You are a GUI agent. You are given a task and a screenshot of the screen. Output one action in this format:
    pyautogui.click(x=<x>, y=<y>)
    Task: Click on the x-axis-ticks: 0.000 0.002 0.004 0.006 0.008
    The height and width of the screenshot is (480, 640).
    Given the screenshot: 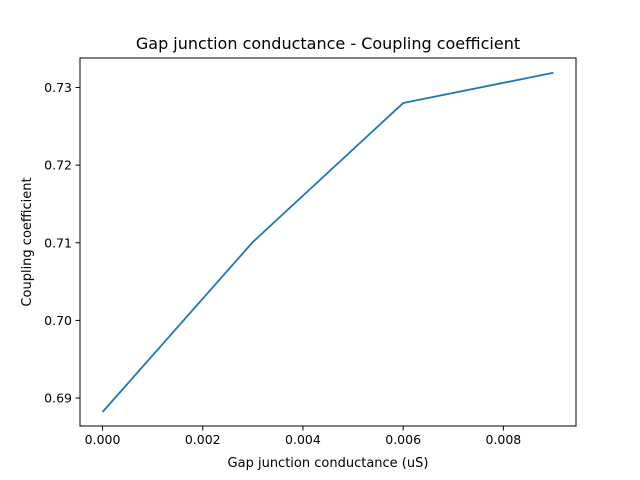 What is the action you would take?
    pyautogui.click(x=303, y=436)
    